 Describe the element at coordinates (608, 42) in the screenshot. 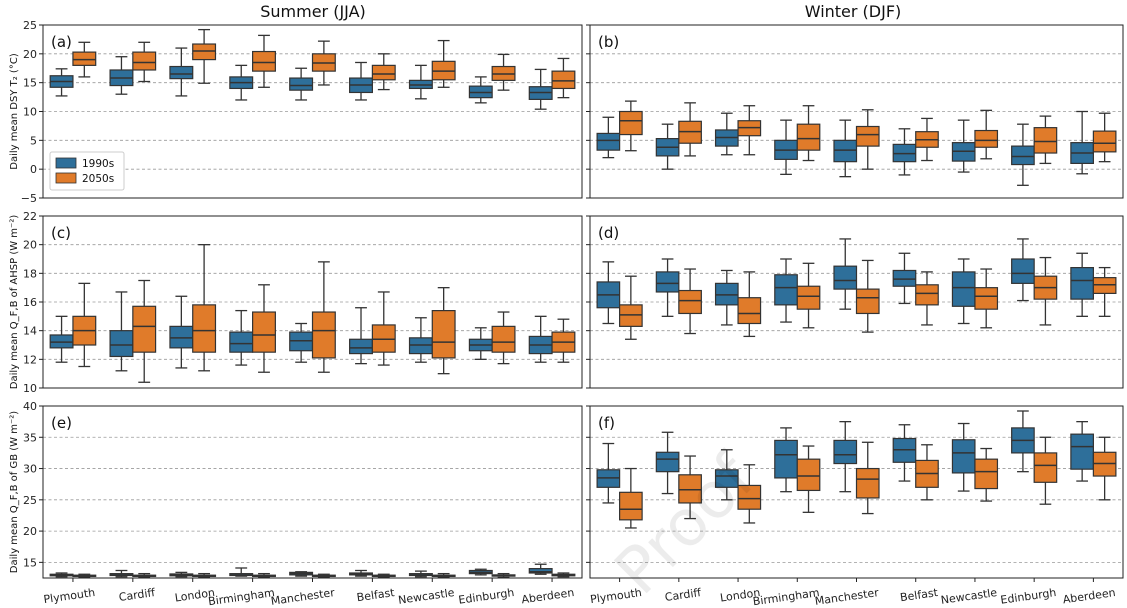

I see `panel-letter: (b)` at that location.